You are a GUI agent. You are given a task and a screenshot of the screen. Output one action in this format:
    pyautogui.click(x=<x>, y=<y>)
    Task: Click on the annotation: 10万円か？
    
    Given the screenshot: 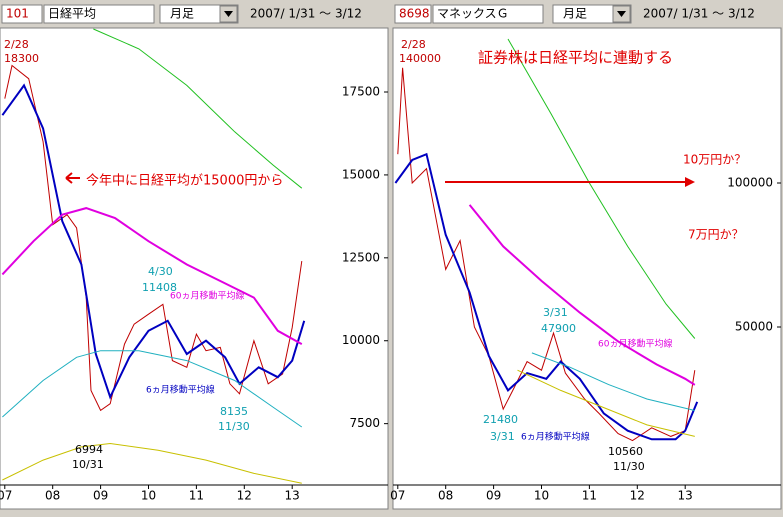 What is the action you would take?
    pyautogui.click(x=714, y=160)
    